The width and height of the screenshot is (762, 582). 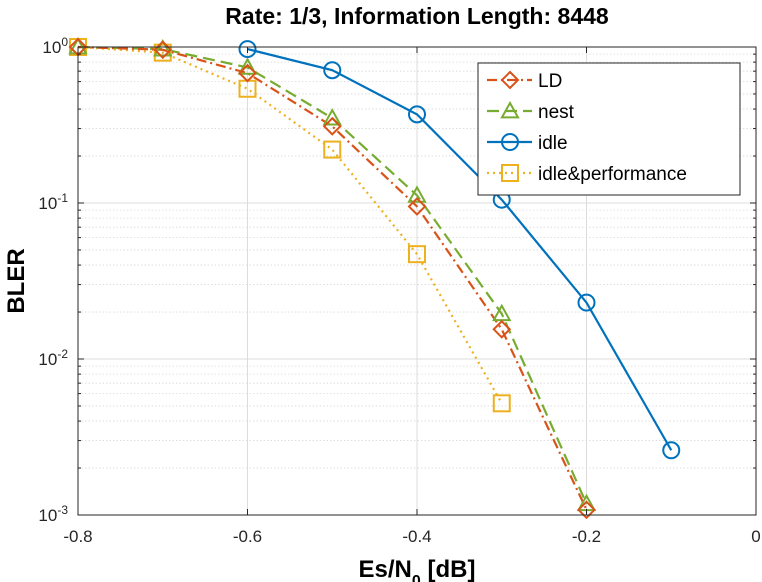 I want to click on y-tick-label: 10⁻³, so click(x=53, y=514).